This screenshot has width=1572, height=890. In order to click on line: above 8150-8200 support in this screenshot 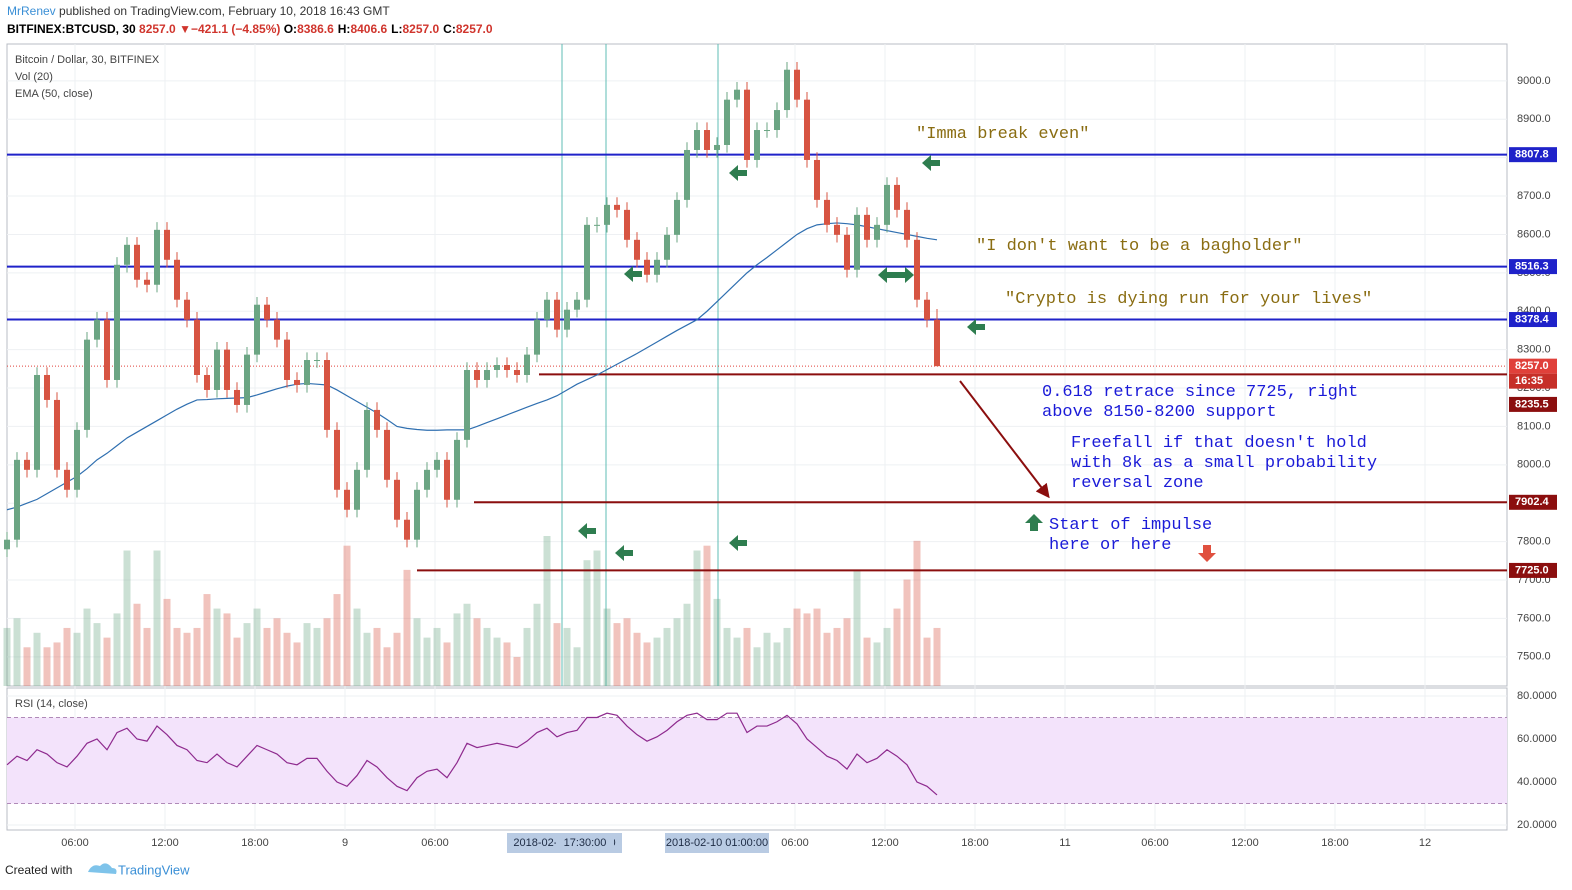, I will do `click(1159, 412)`.